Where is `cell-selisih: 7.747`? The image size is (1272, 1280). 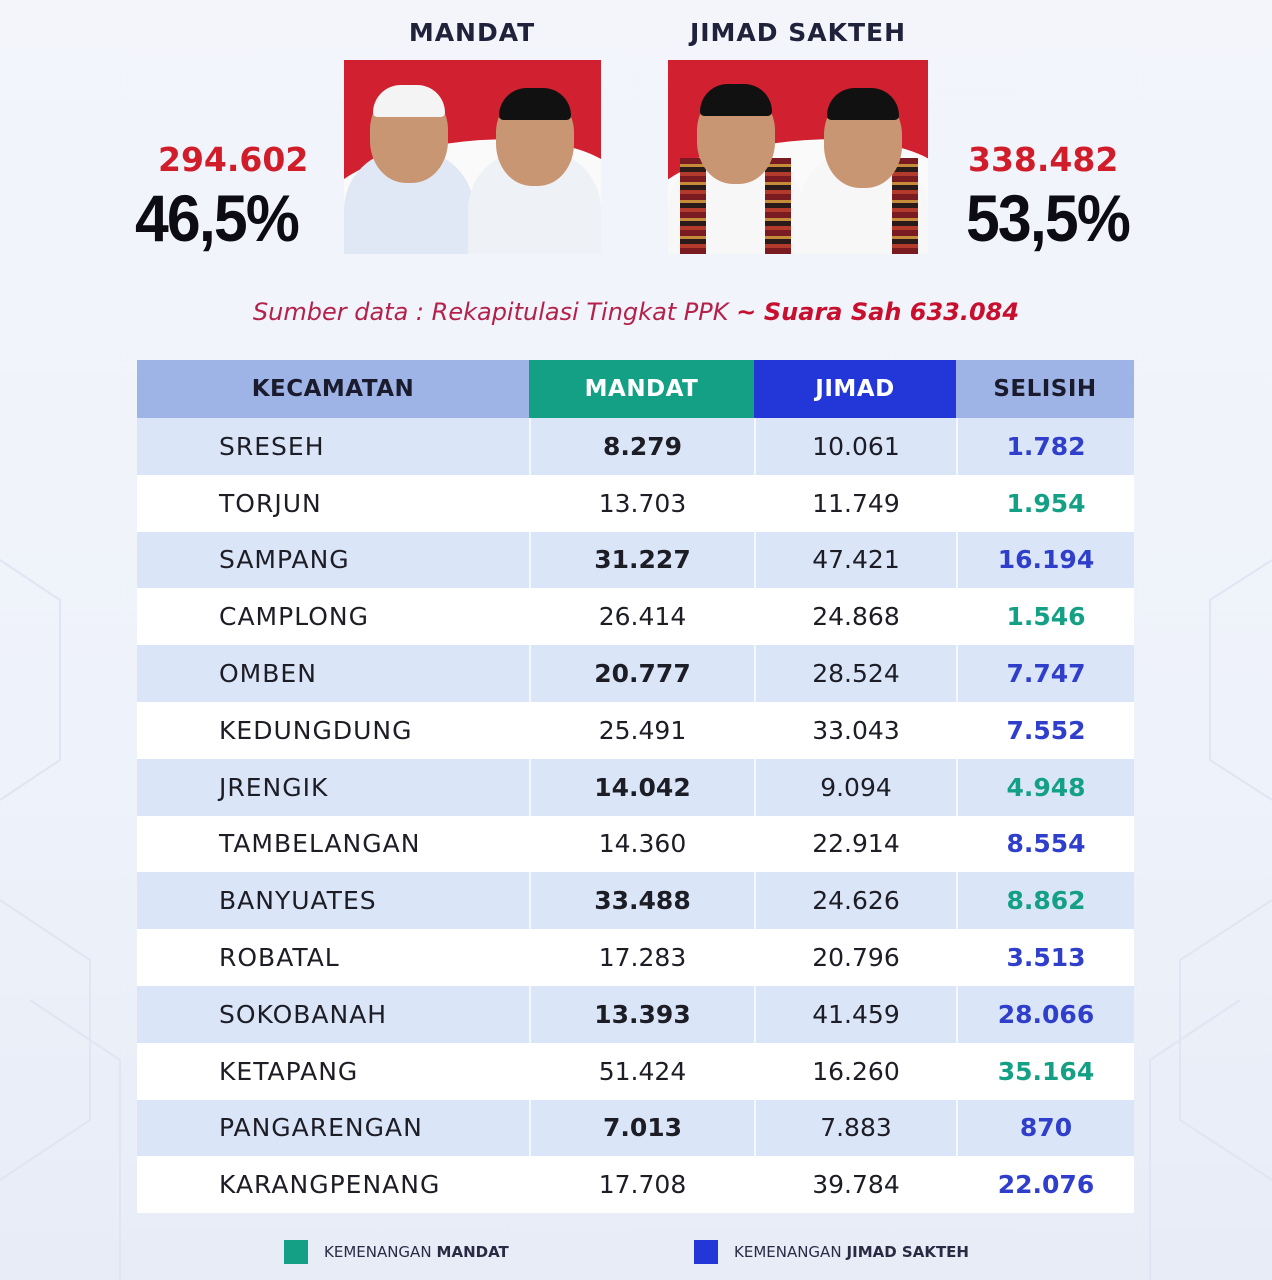
cell-selisih: 7.747 is located at coordinates (1045, 673).